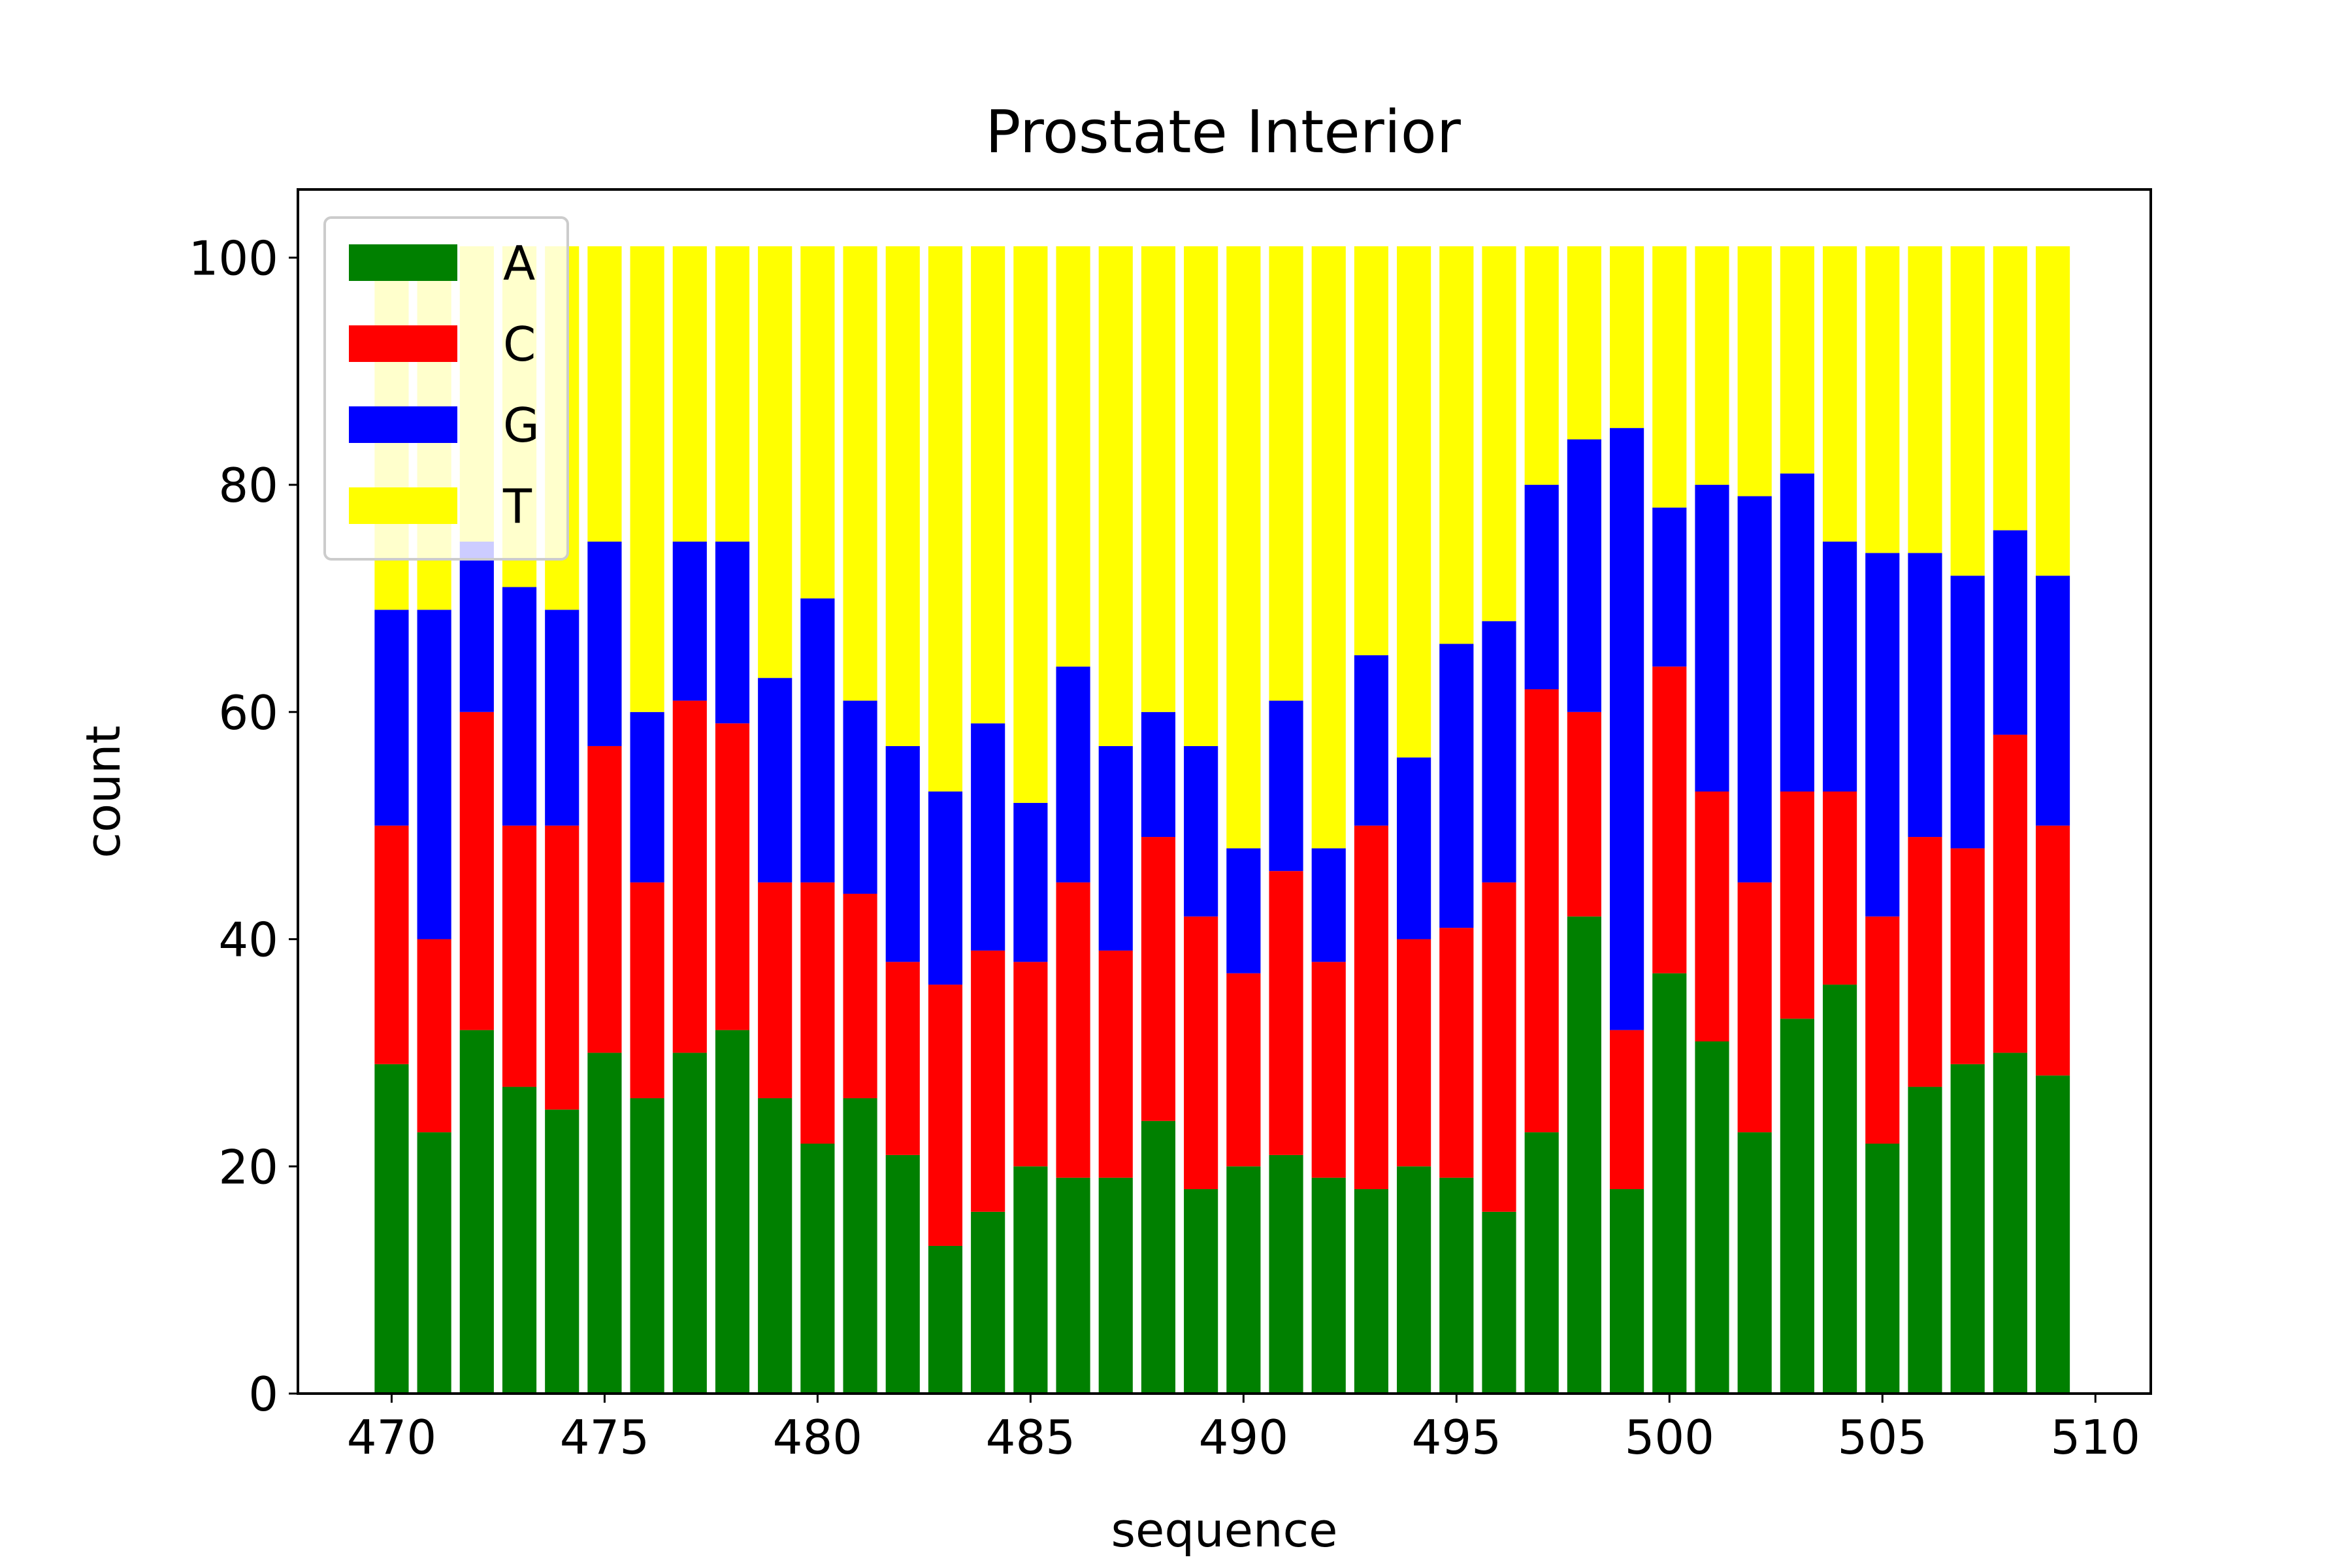 The image size is (2352, 1568). I want to click on y-axis: 0 20 40 60 80 100, so click(243, 826).